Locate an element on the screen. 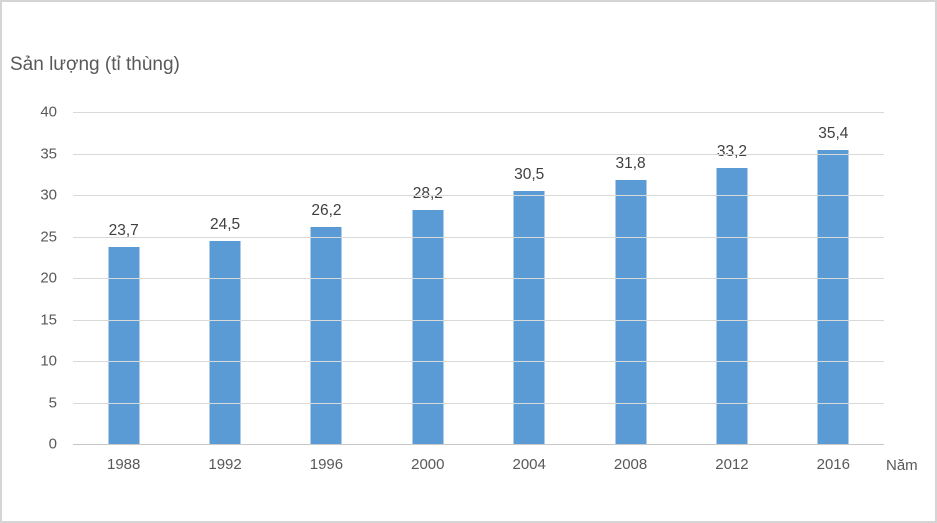  x-axis-tick-label: 2012 is located at coordinates (732, 464).